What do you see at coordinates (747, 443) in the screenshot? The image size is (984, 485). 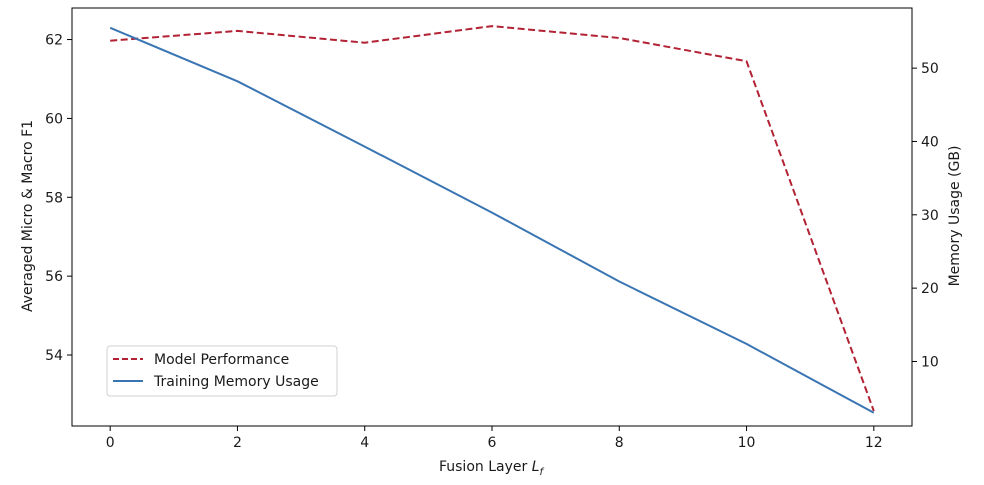 I see `x-tick-label: 10` at bounding box center [747, 443].